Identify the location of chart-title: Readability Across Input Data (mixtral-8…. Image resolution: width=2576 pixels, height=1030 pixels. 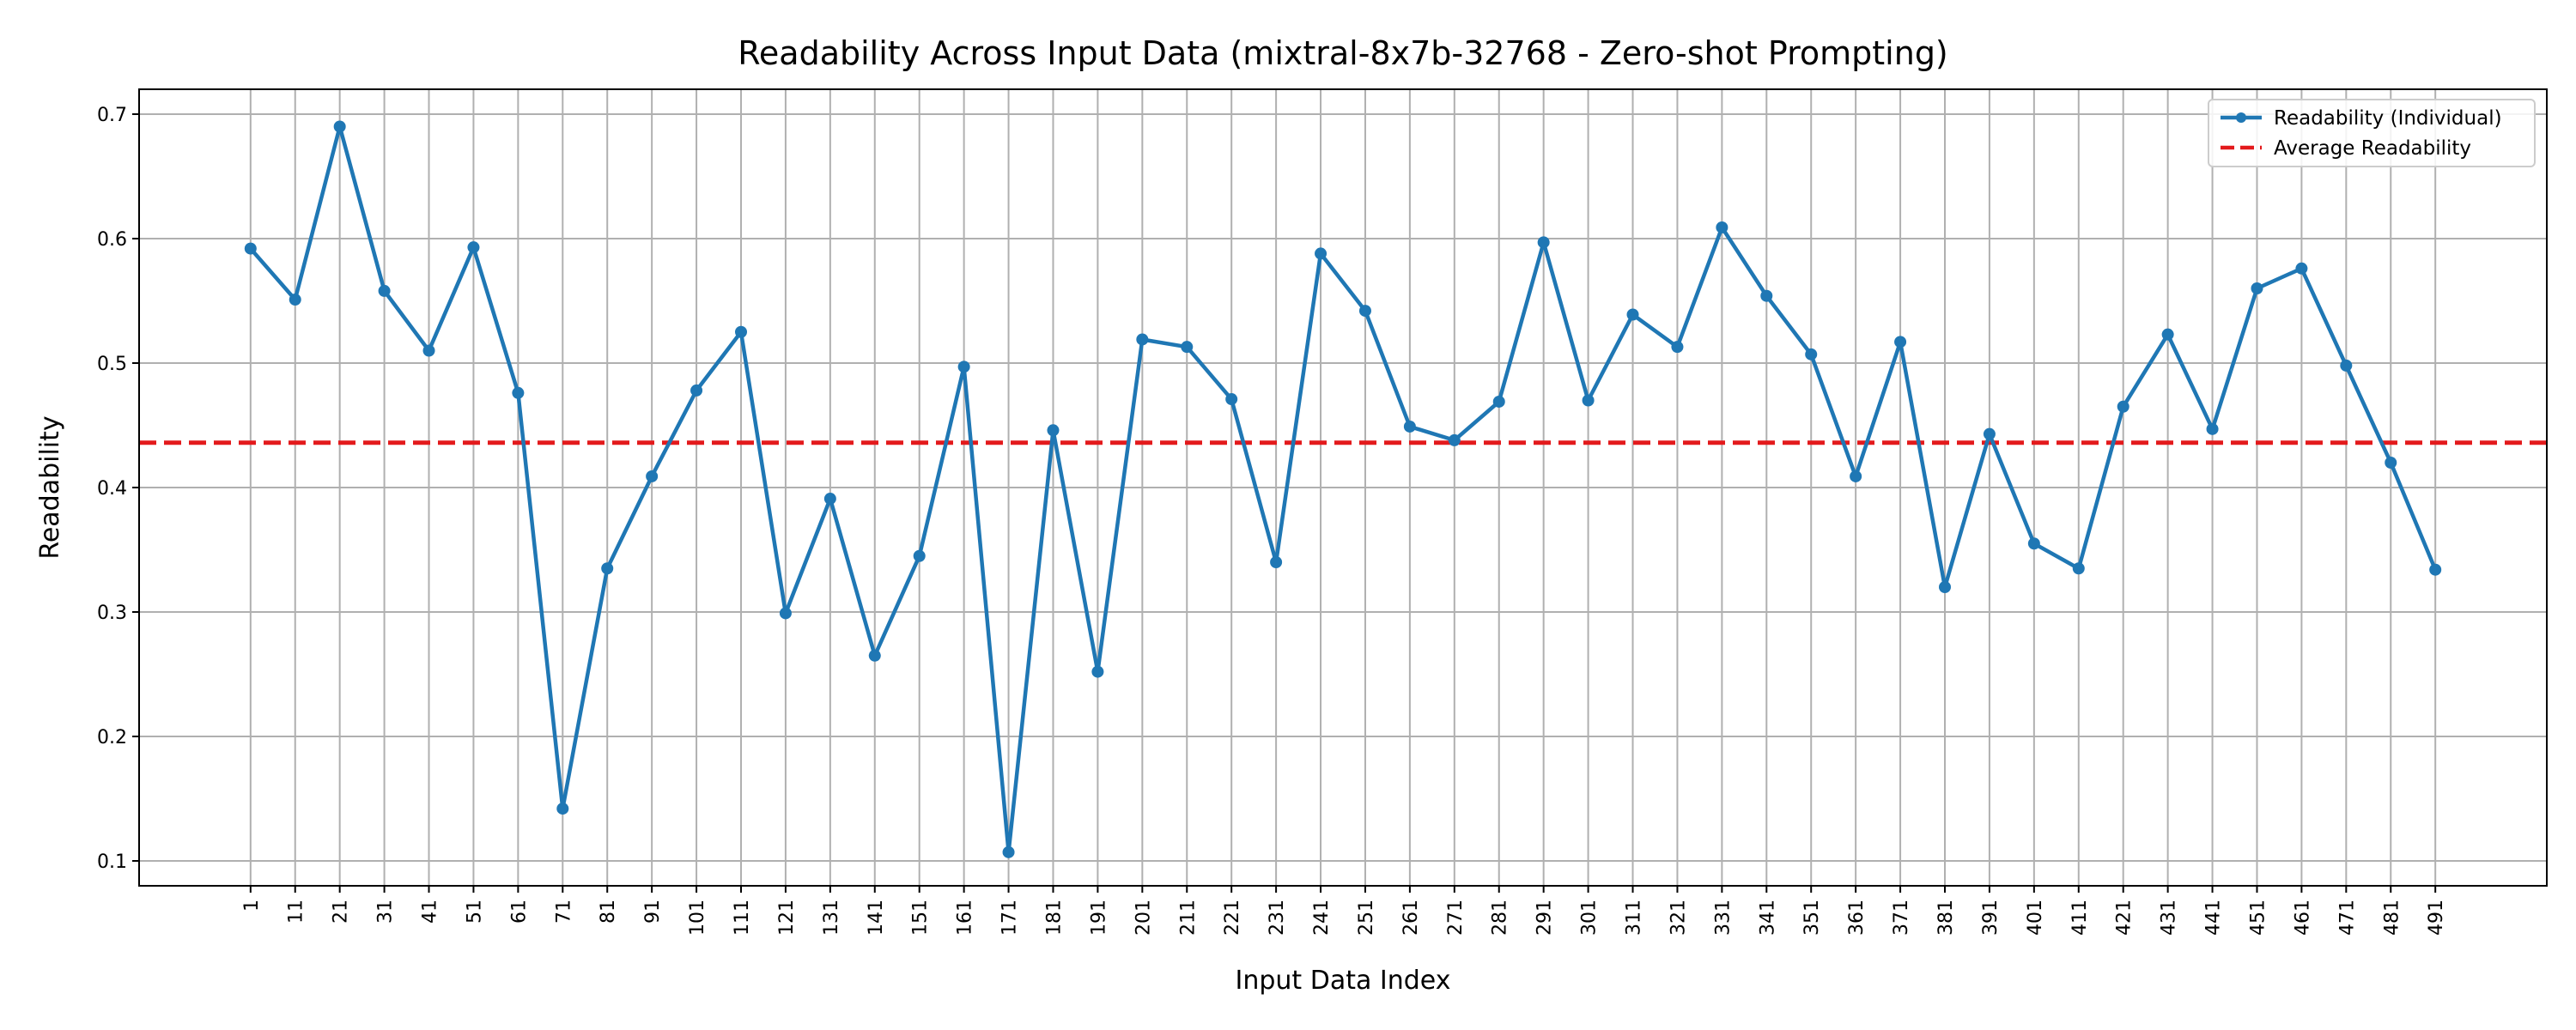
(1343, 53).